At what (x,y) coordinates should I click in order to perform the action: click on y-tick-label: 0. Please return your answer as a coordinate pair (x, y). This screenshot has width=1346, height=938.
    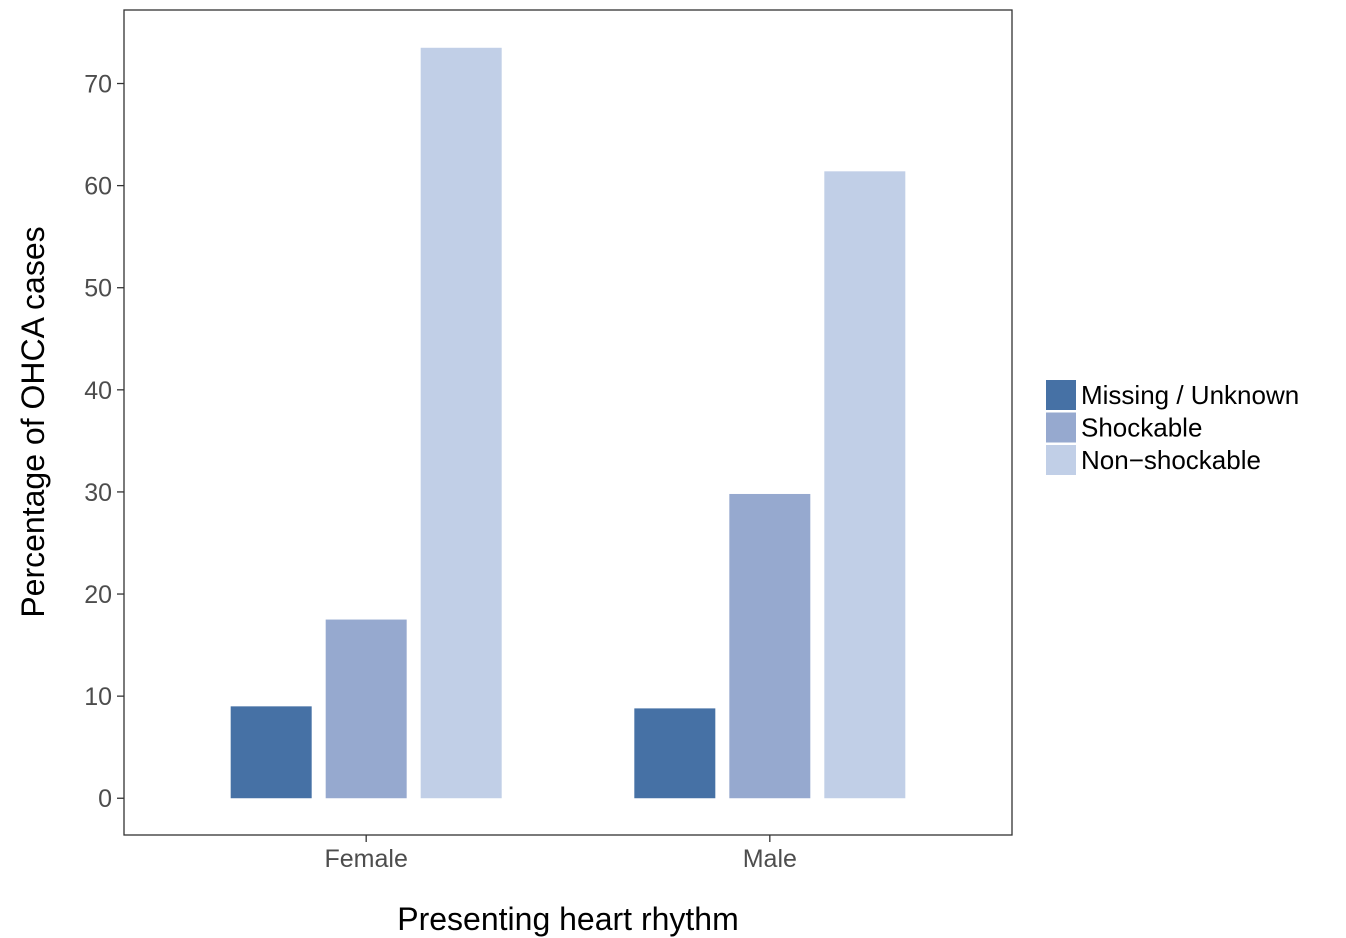
    Looking at the image, I should click on (105, 799).